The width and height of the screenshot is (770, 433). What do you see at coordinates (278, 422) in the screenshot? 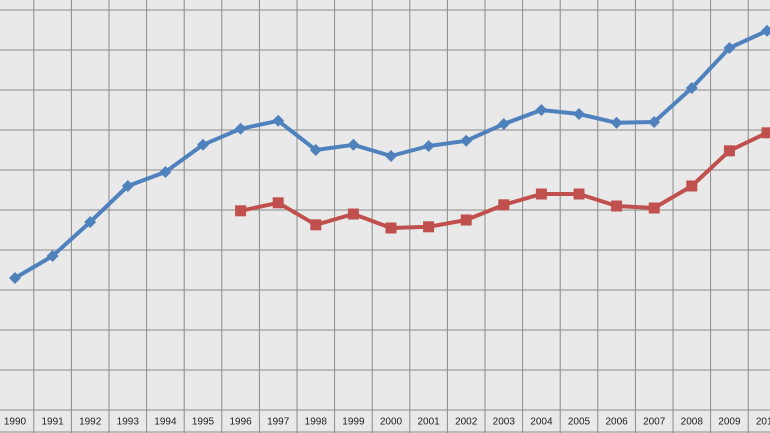
I see `x-tick-label: 1997` at bounding box center [278, 422].